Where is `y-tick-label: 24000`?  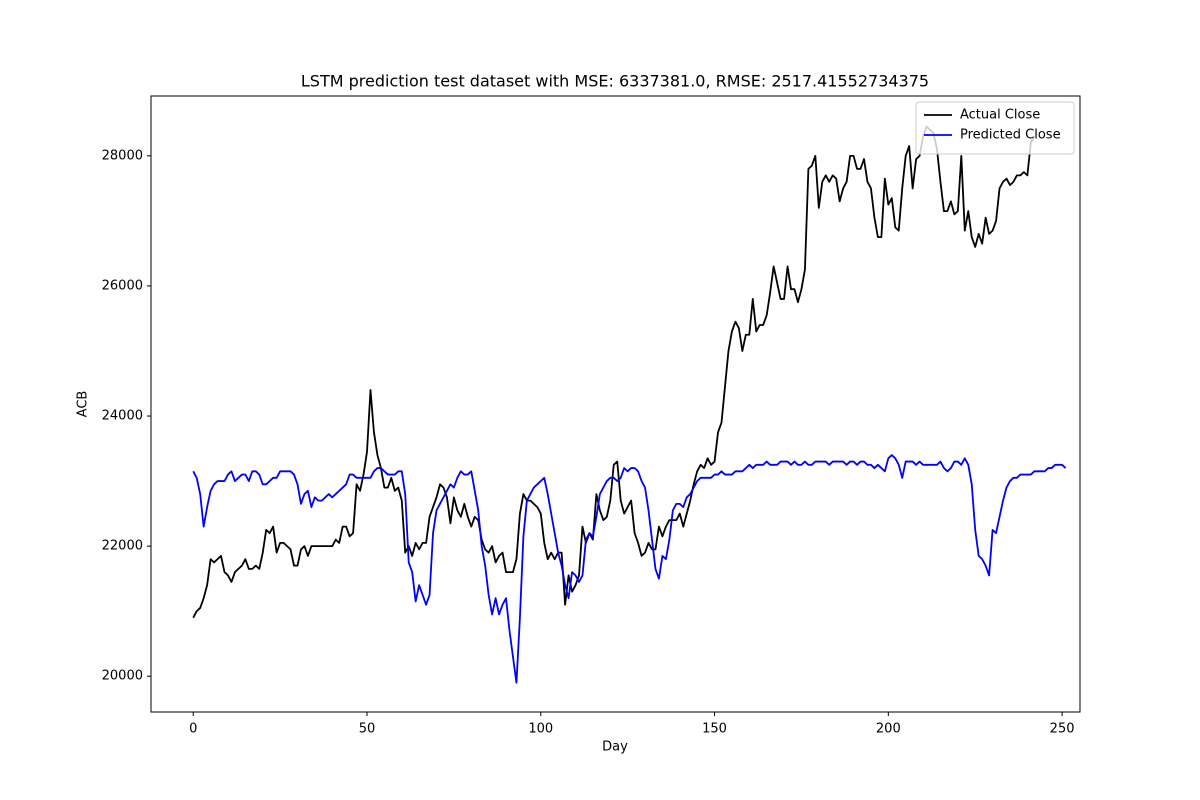
y-tick-label: 24000 is located at coordinates (122, 416).